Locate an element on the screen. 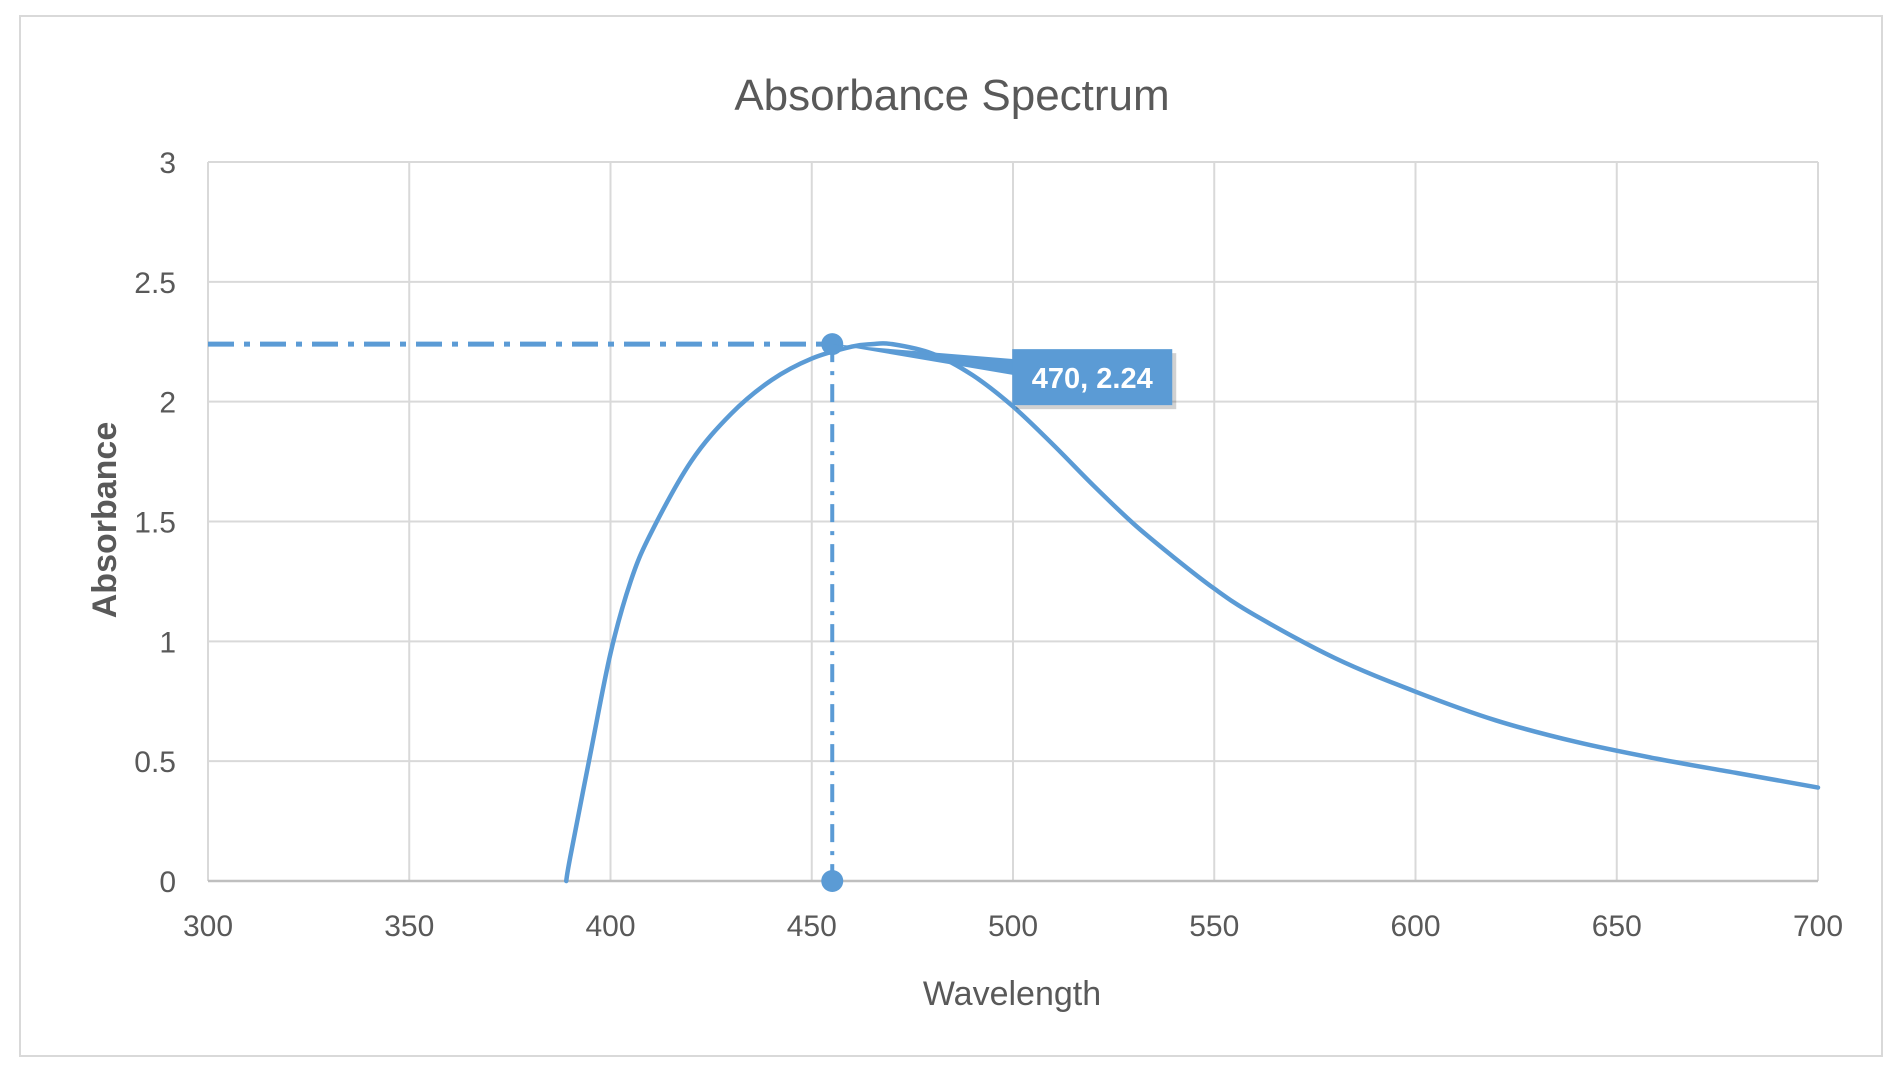 This screenshot has height=1082, width=1904. x-tick-label-400: 400 is located at coordinates (610, 926).